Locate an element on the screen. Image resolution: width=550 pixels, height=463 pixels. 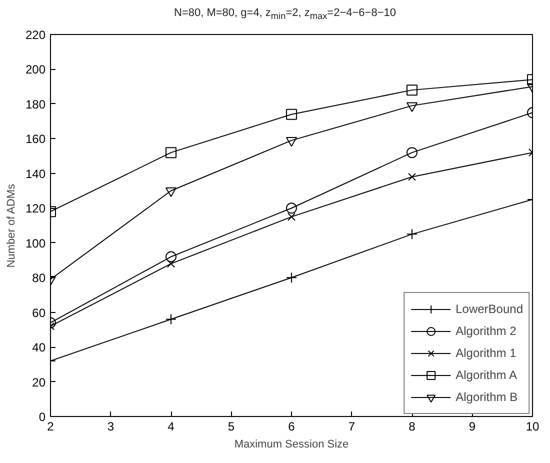
x-tick-label: 9 is located at coordinates (472, 427).